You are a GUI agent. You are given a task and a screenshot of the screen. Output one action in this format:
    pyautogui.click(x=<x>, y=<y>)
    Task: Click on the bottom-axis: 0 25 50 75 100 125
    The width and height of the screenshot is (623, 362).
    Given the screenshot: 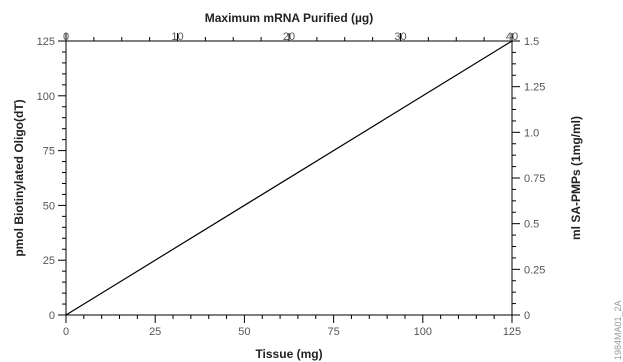 What is the action you would take?
    pyautogui.click(x=292, y=326)
    